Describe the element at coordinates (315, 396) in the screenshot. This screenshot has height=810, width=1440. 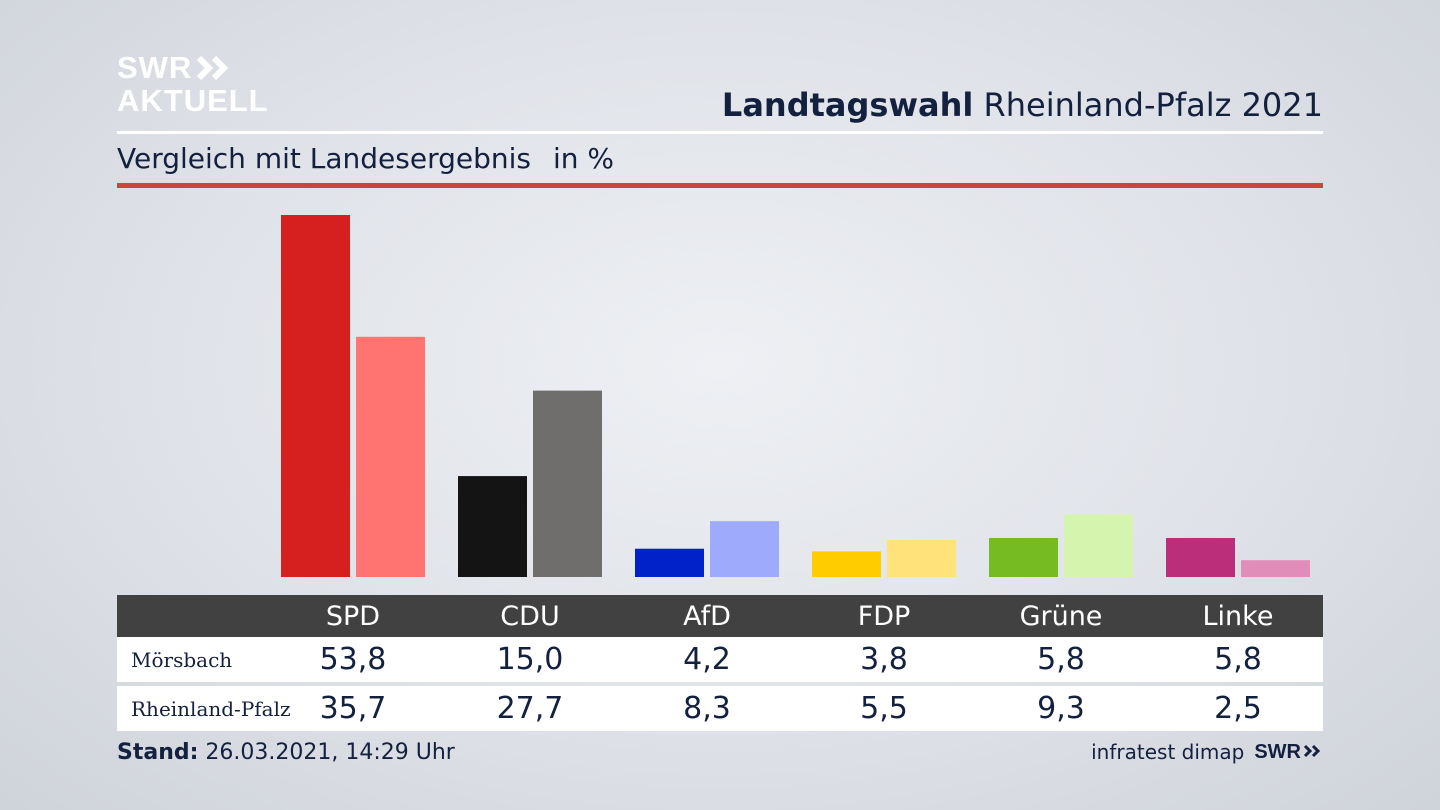
I see `bar-spd-moersbach` at that location.